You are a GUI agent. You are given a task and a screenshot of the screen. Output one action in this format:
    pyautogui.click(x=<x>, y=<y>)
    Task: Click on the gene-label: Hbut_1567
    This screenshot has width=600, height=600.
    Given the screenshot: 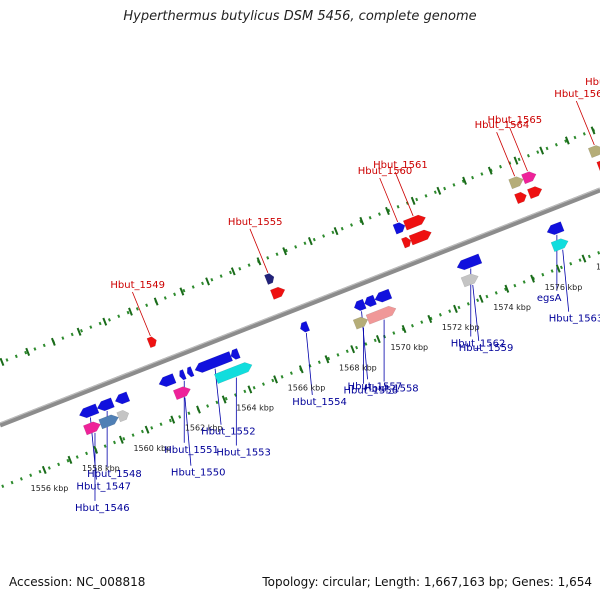 What is the action you would take?
    pyautogui.click(x=577, y=94)
    